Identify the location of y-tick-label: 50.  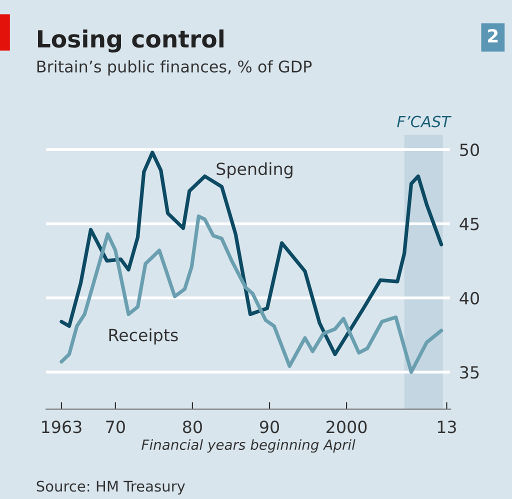
(469, 150).